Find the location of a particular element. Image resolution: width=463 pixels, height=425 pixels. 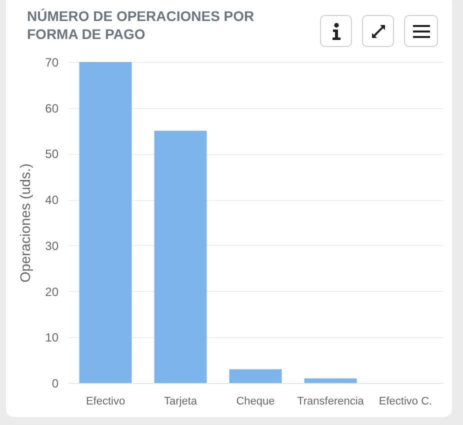

y-tick-label: 20 is located at coordinates (52, 291).